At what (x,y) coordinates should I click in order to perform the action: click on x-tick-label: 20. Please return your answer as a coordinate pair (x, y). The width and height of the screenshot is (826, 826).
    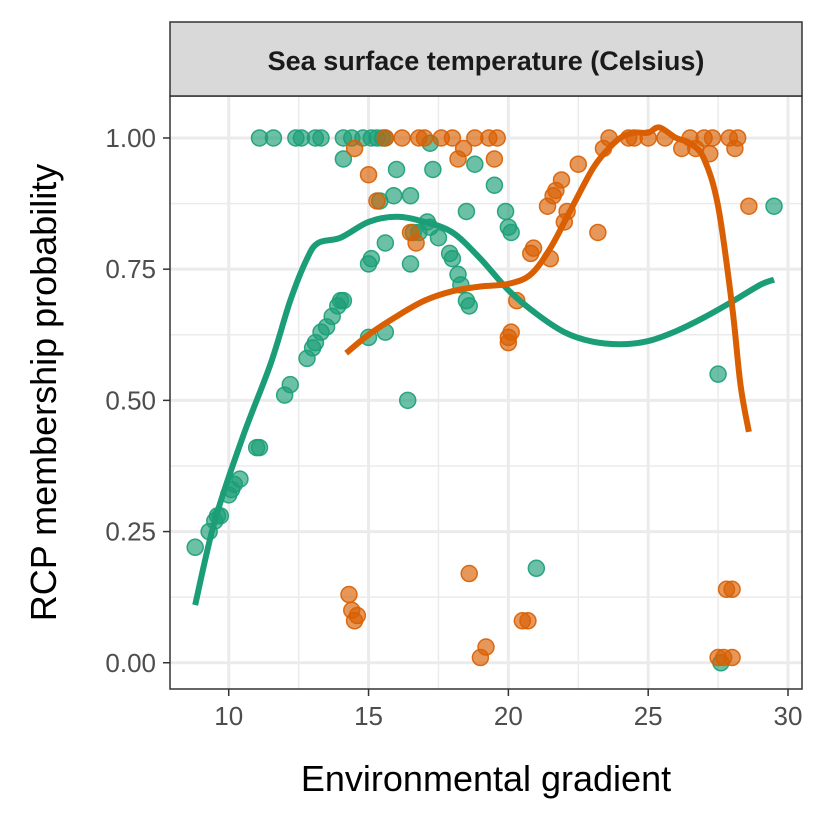
    Looking at the image, I should click on (508, 716).